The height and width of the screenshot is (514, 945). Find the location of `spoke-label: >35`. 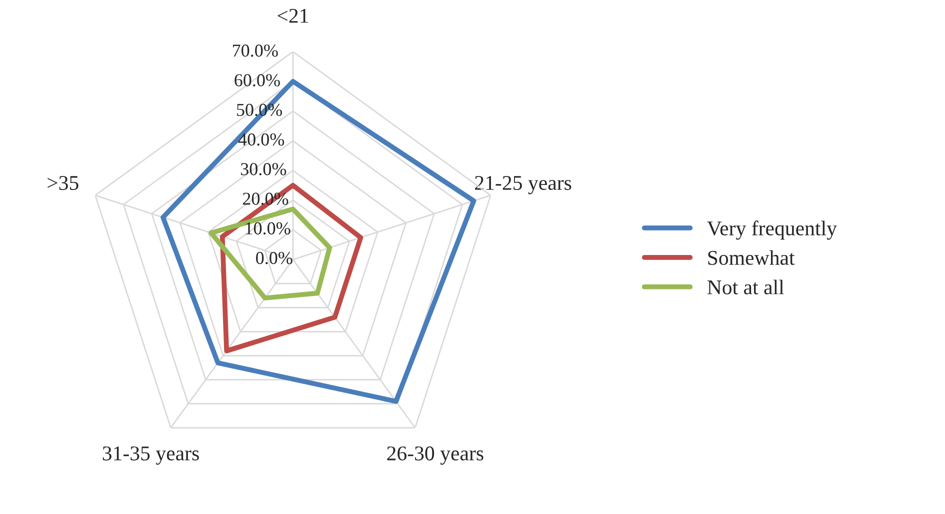

spoke-label: >35 is located at coordinates (63, 183).